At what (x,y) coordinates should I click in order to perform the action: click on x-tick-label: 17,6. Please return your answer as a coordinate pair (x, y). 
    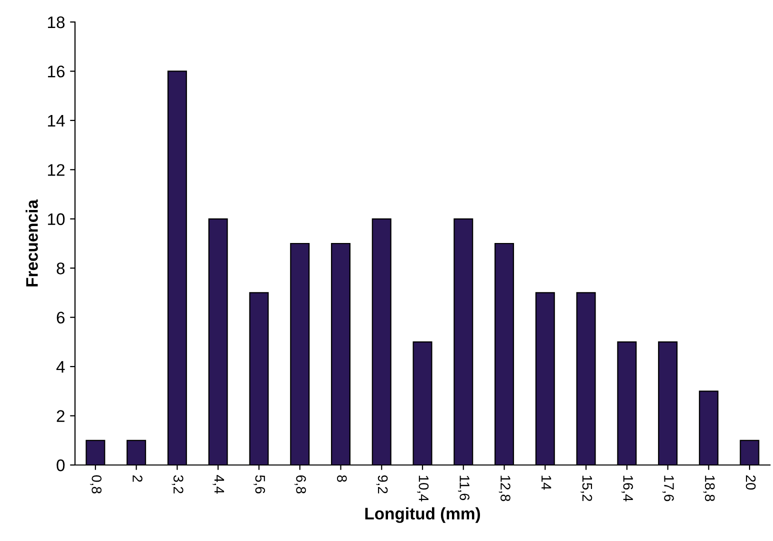
    Looking at the image, I should click on (668, 489).